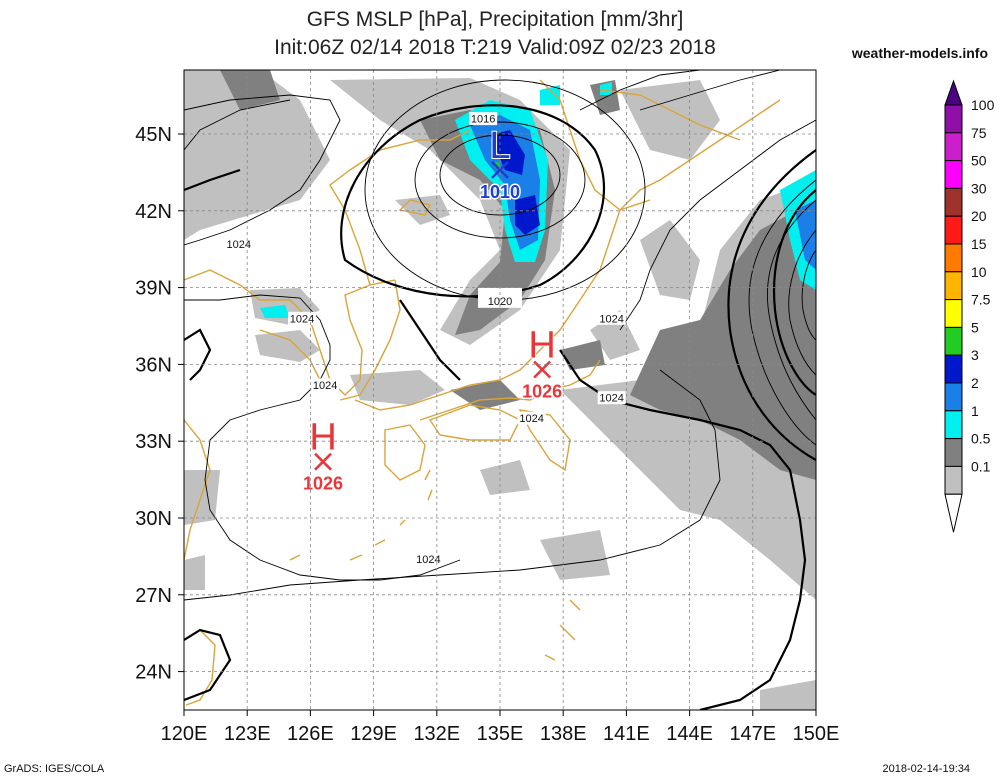 The height and width of the screenshot is (779, 1000). Describe the element at coordinates (515, 182) in the screenshot. I see `precip-3mm` at that location.